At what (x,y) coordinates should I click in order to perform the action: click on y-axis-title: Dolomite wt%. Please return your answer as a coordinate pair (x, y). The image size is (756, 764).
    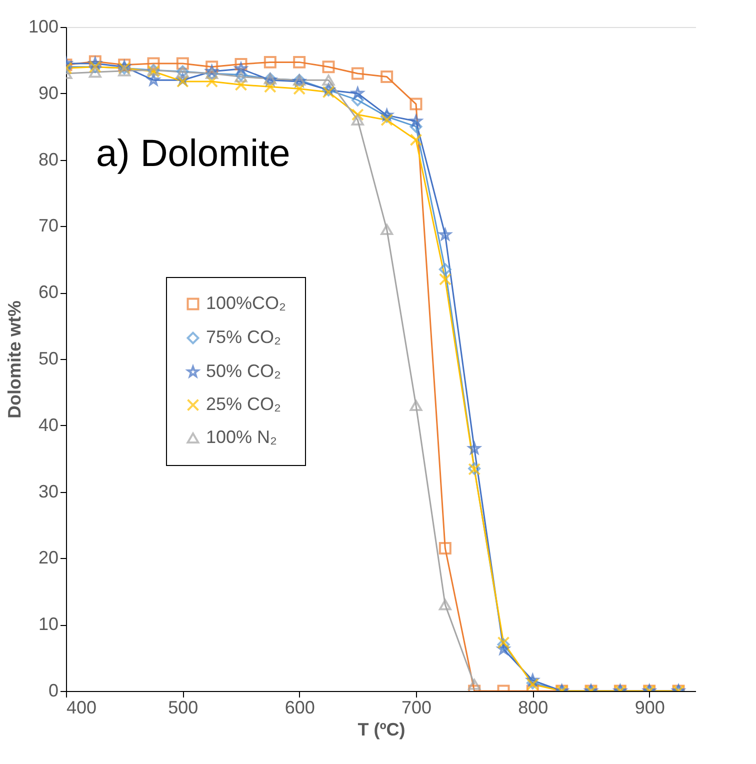
    Looking at the image, I should click on (14, 359).